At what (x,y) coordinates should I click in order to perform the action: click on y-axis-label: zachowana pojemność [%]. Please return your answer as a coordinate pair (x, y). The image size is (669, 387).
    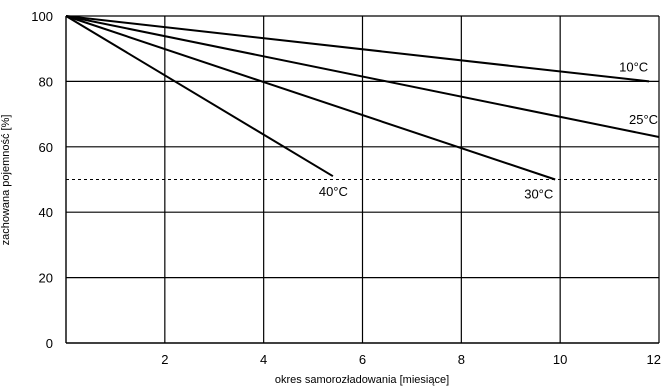
    Looking at the image, I should click on (6, 180).